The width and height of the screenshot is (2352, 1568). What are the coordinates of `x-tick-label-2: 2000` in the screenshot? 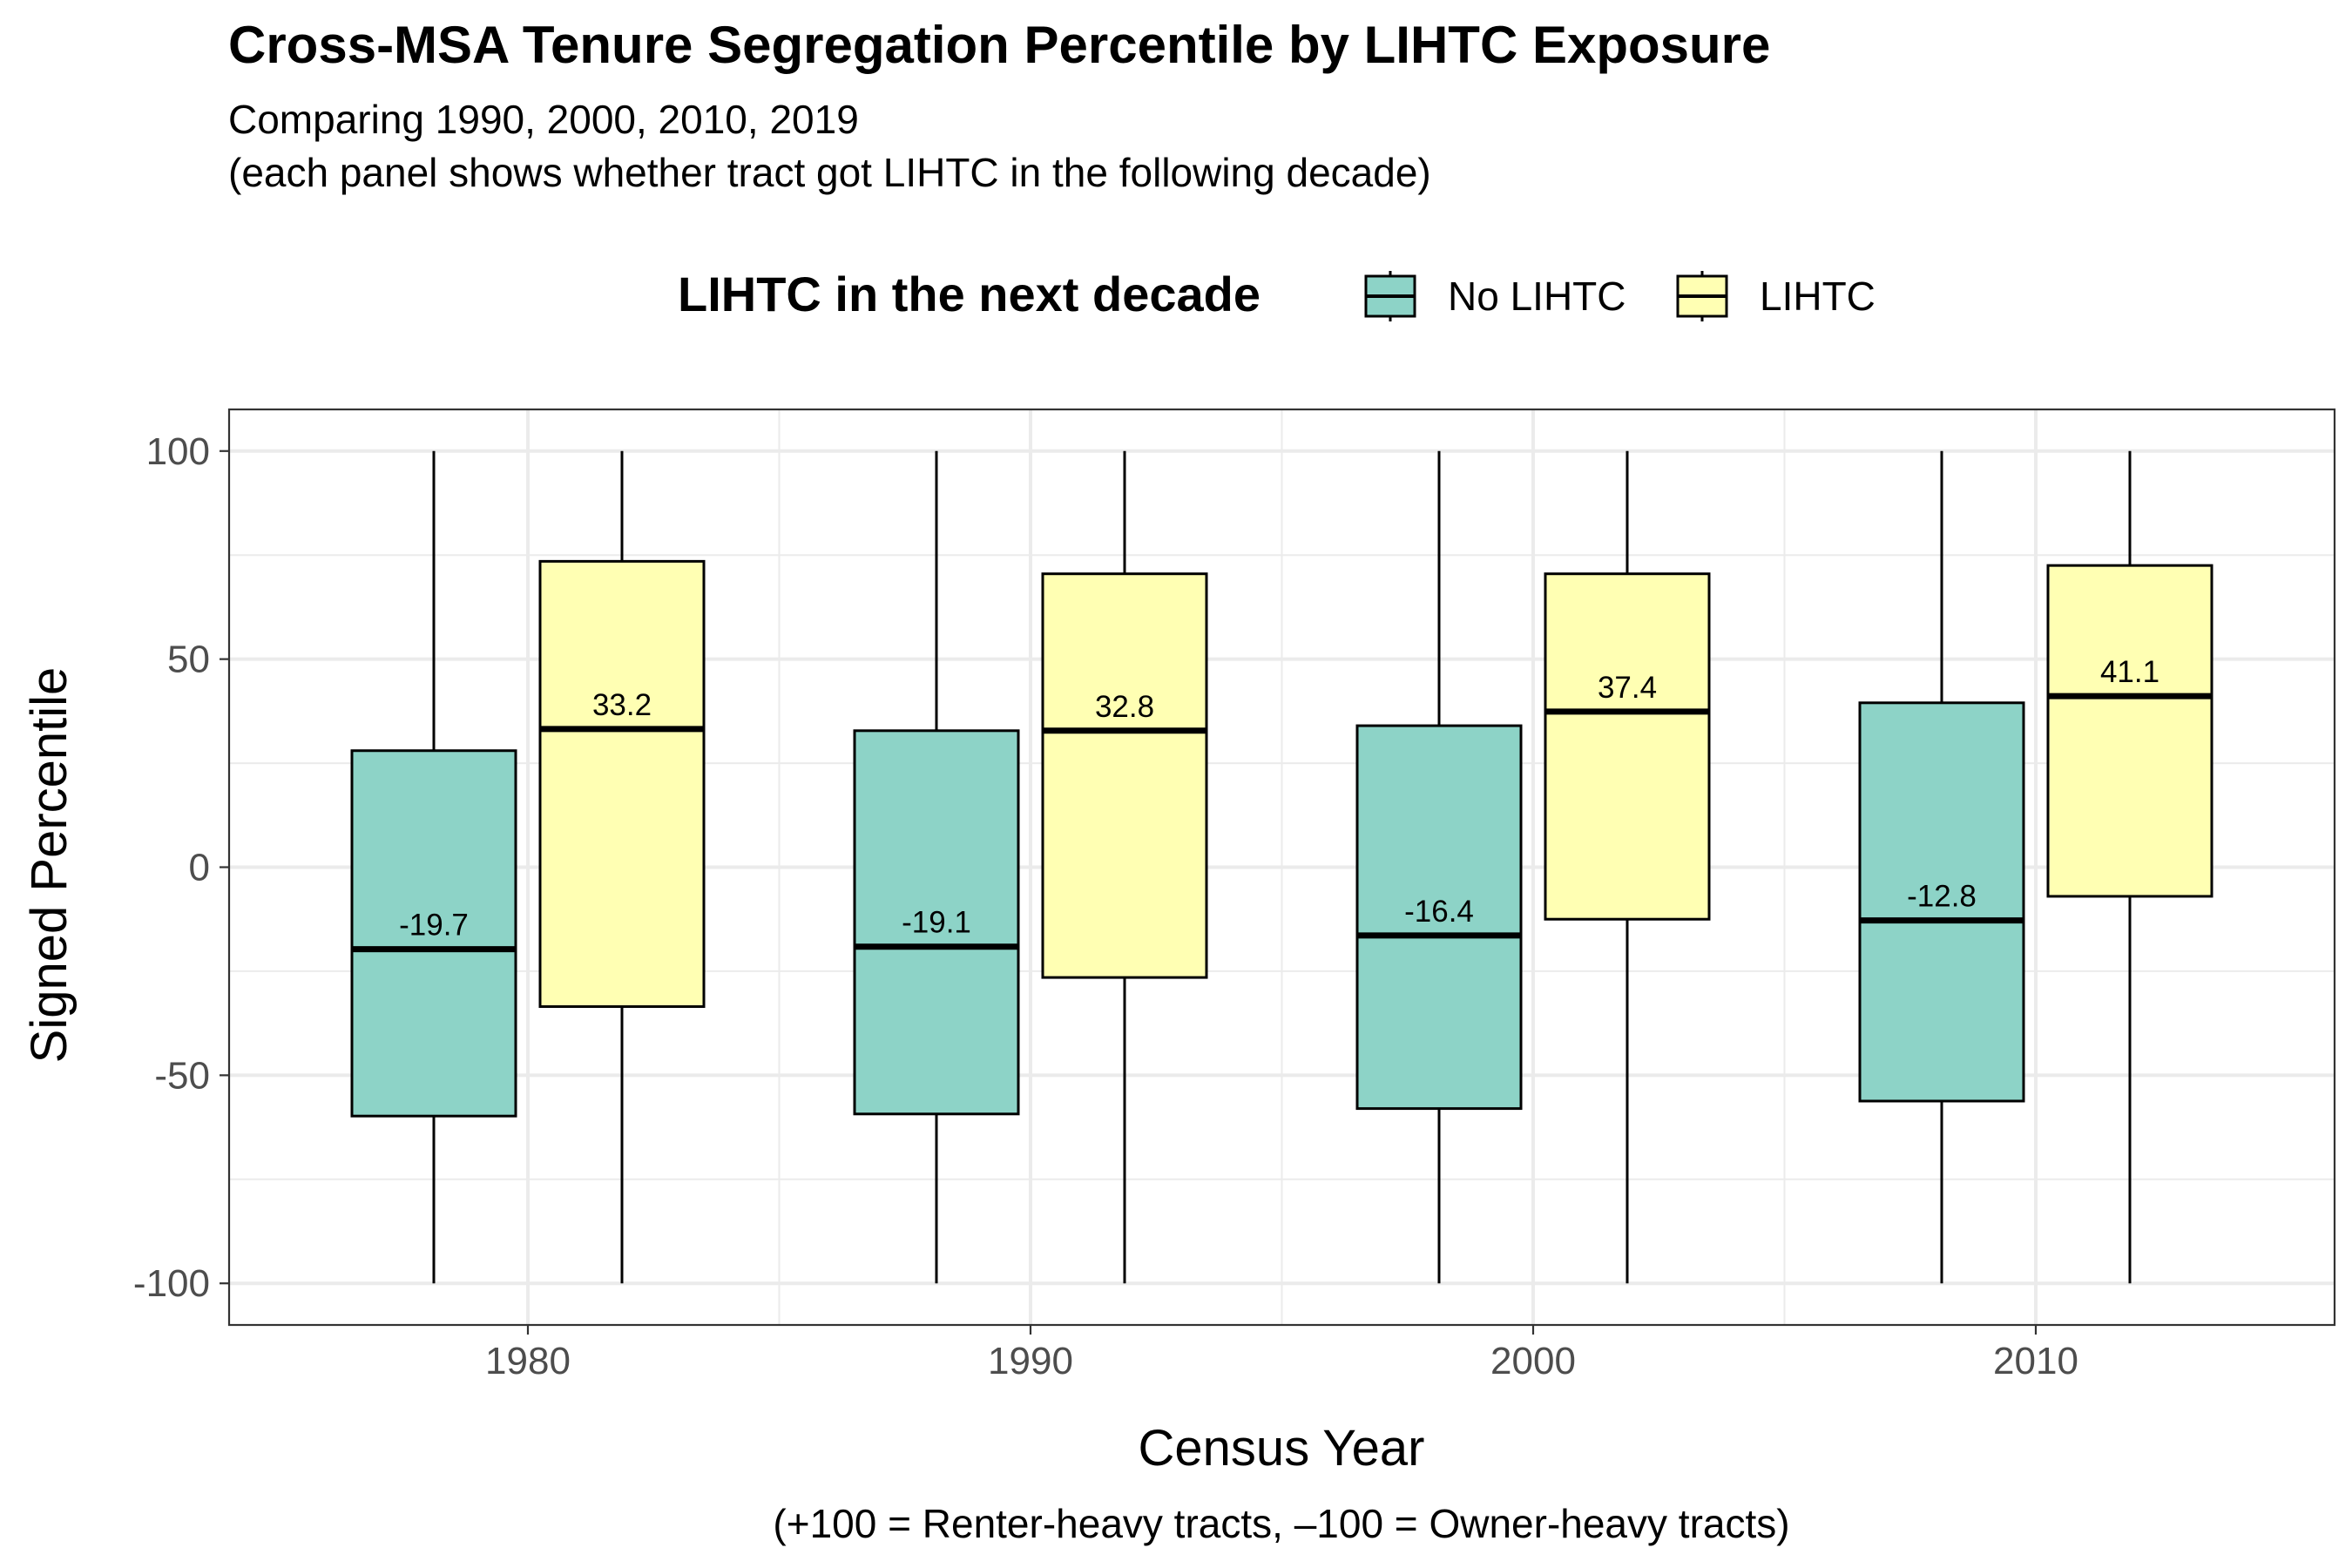 It's located at (1533, 1361).